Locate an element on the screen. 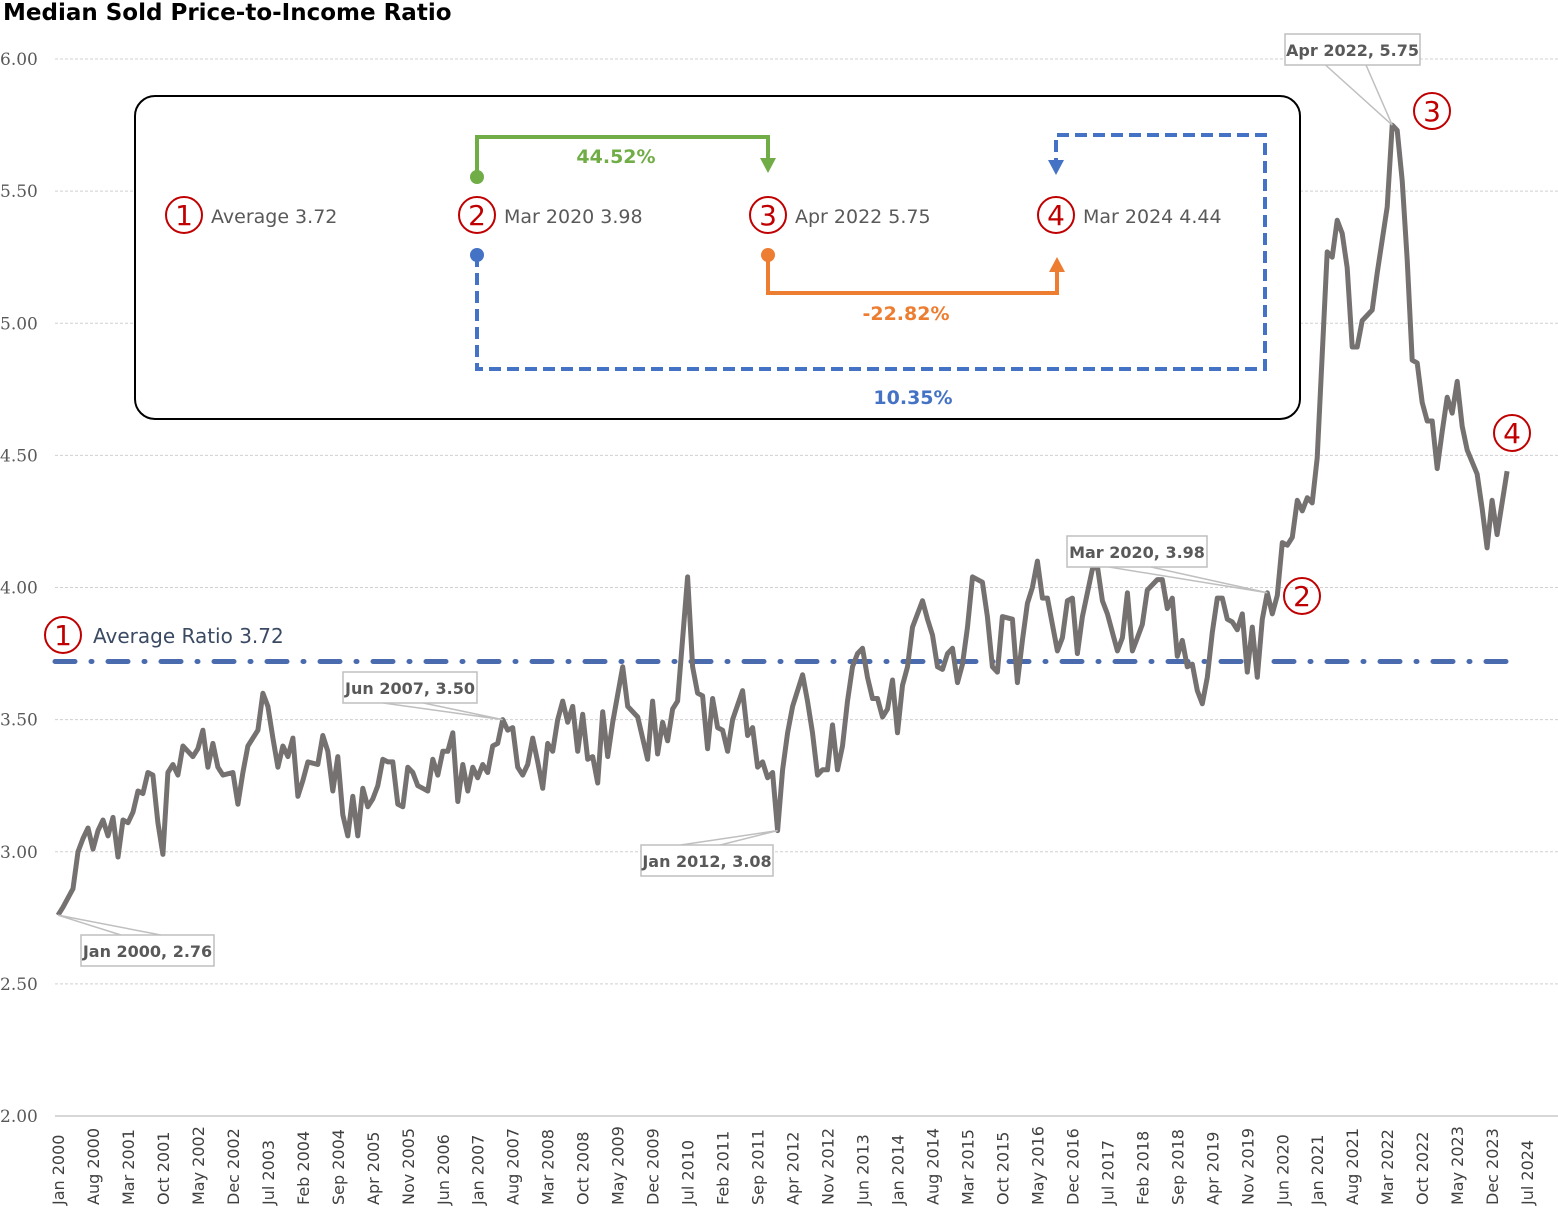 Image resolution: width=1558 pixels, height=1210 pixels. x-tick-label: Jun 2020 is located at coordinates (1282, 1170).